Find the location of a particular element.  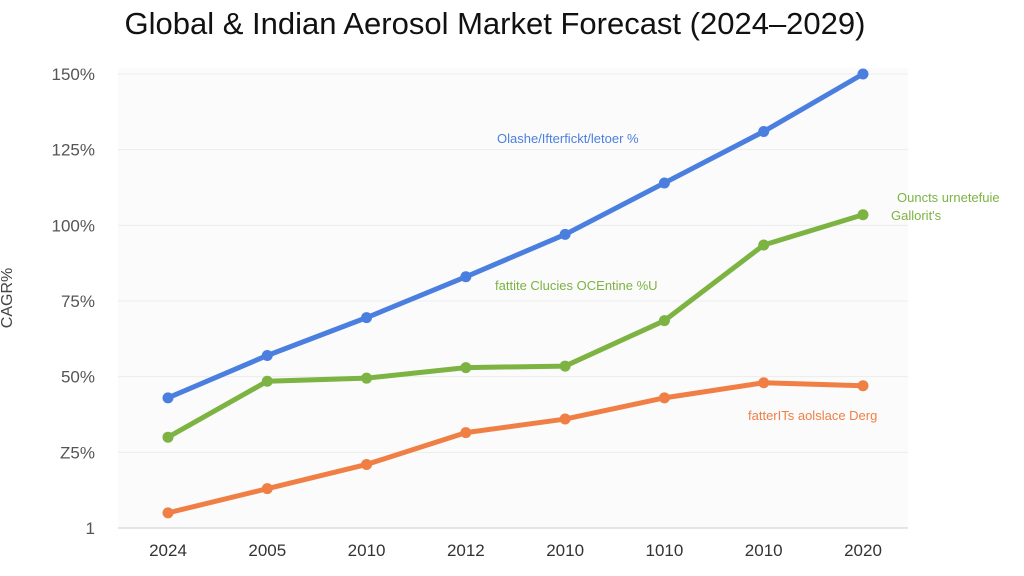

annotation-label: fatterITs aolslace Derg is located at coordinates (812, 415).